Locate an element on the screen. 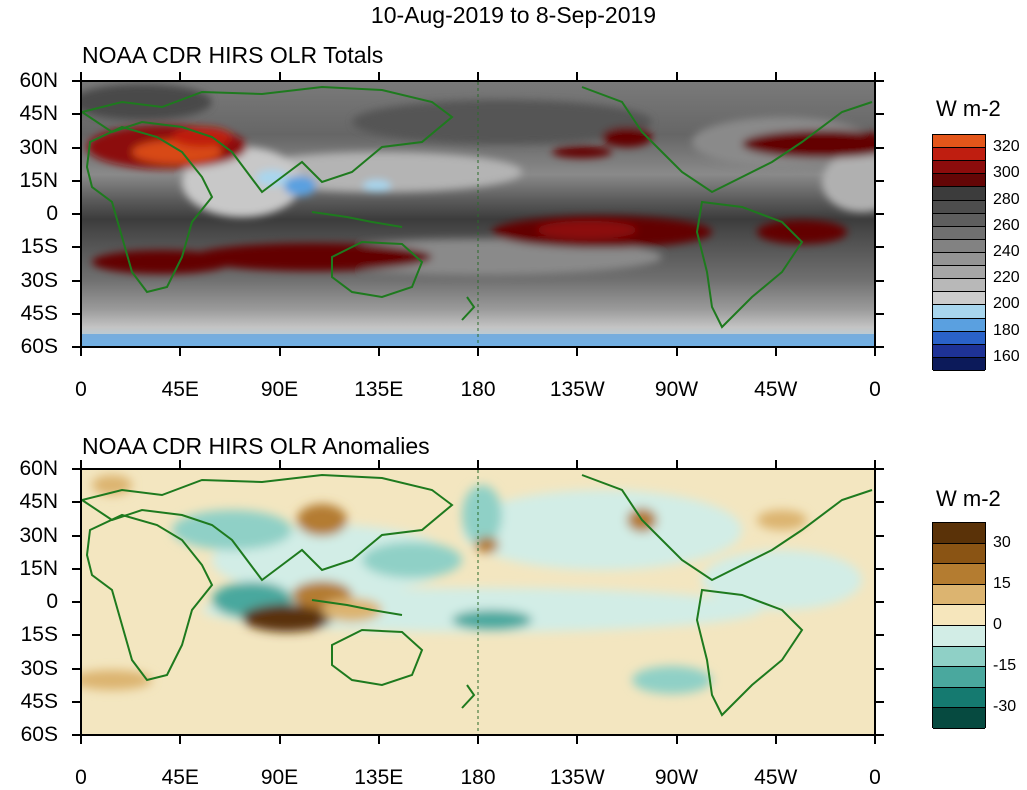  totals-panel-title: NOAA CDR HIRS OLR Totals is located at coordinates (233, 55).